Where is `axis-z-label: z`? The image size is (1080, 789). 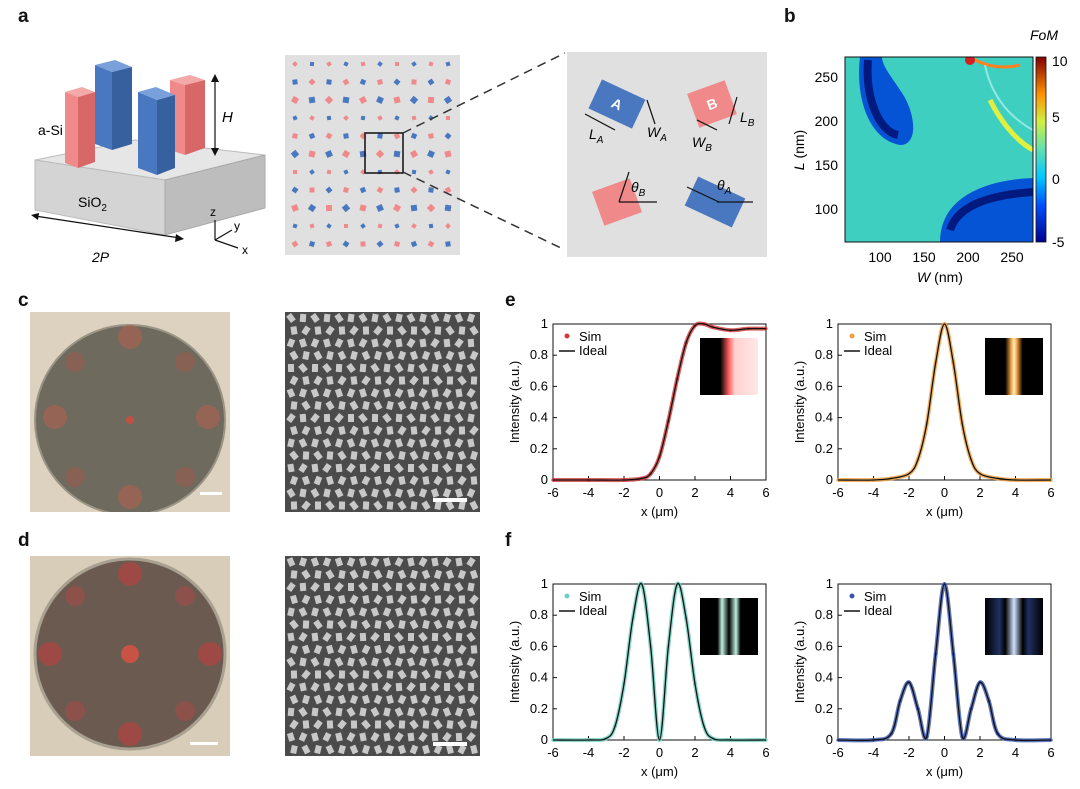 axis-z-label: z is located at coordinates (213, 212).